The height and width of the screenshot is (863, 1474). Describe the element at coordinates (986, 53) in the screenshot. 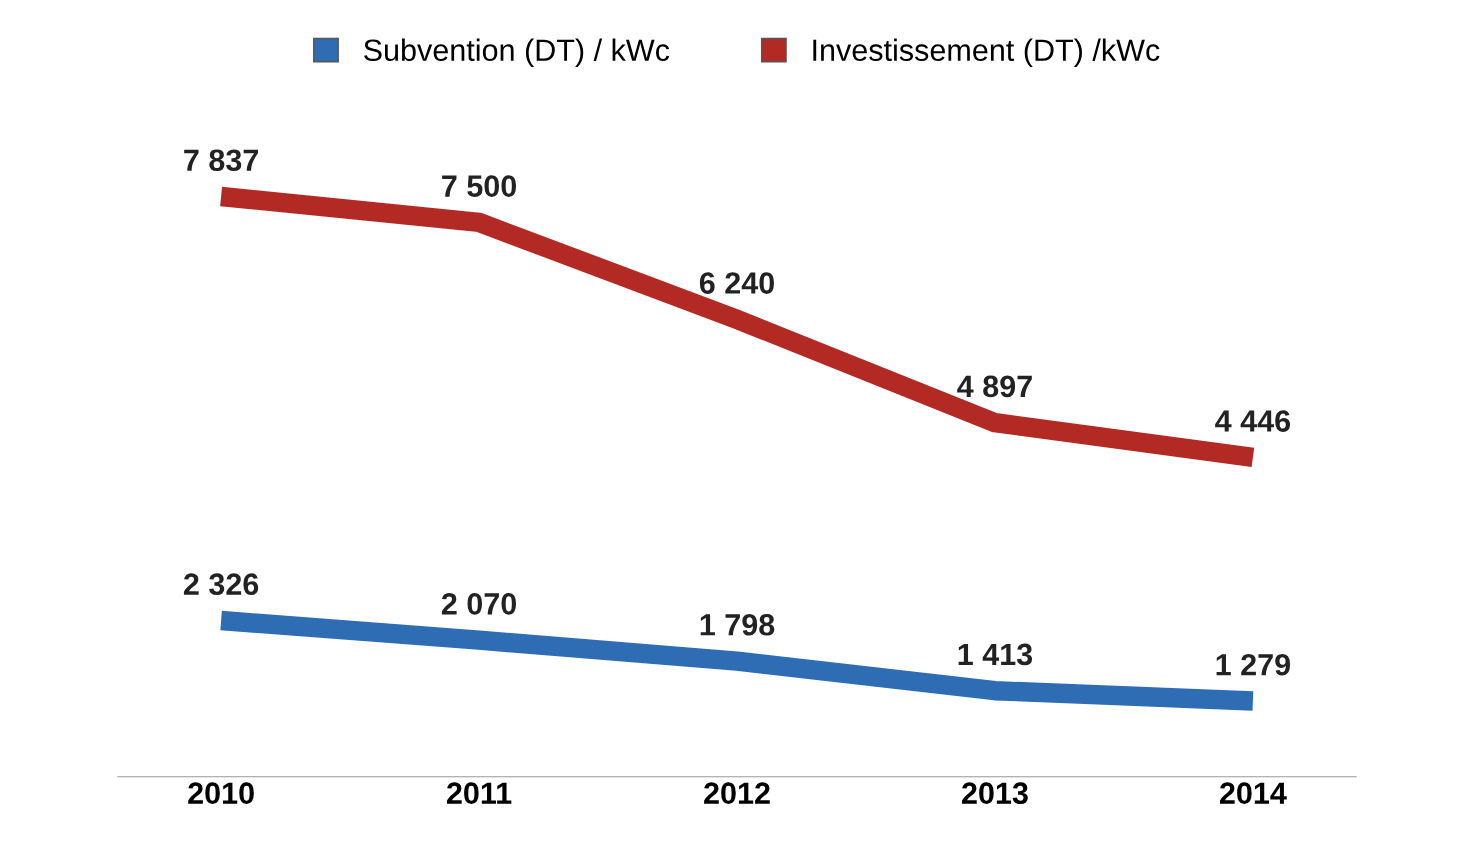

I see `legend-label: Investissement (DT) /kWc` at that location.